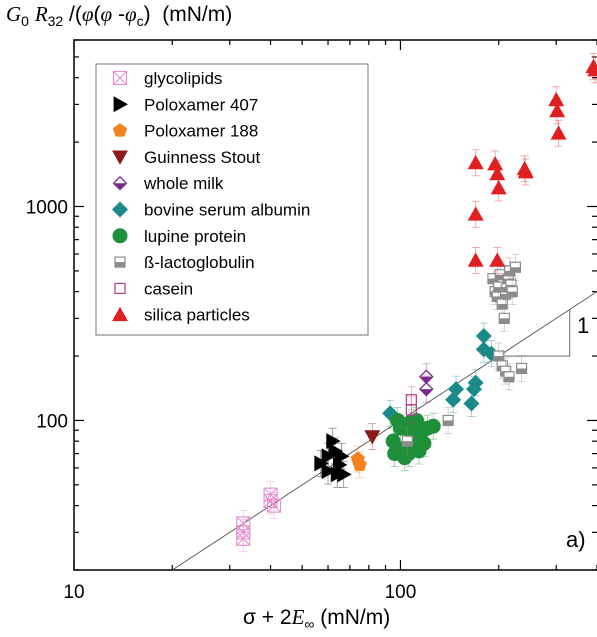 This screenshot has height=637, width=597. I want to click on slope-label: 1, so click(583, 325).